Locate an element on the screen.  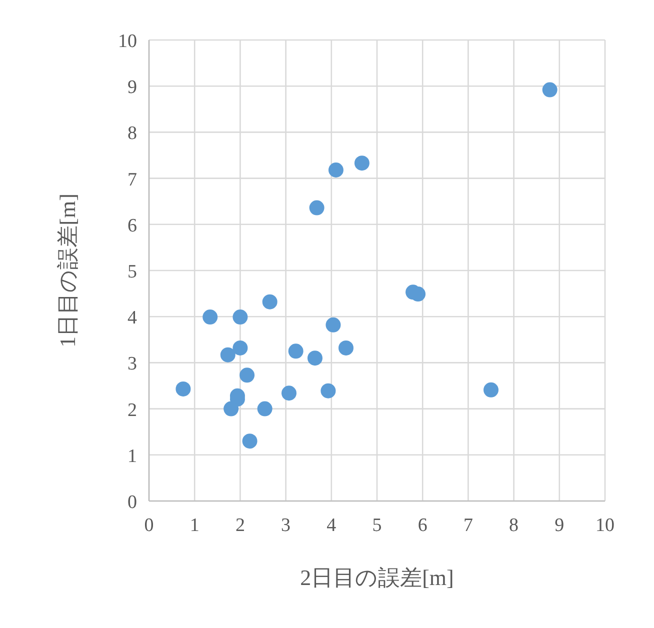
x-tick-label: 5 is located at coordinates (377, 525).